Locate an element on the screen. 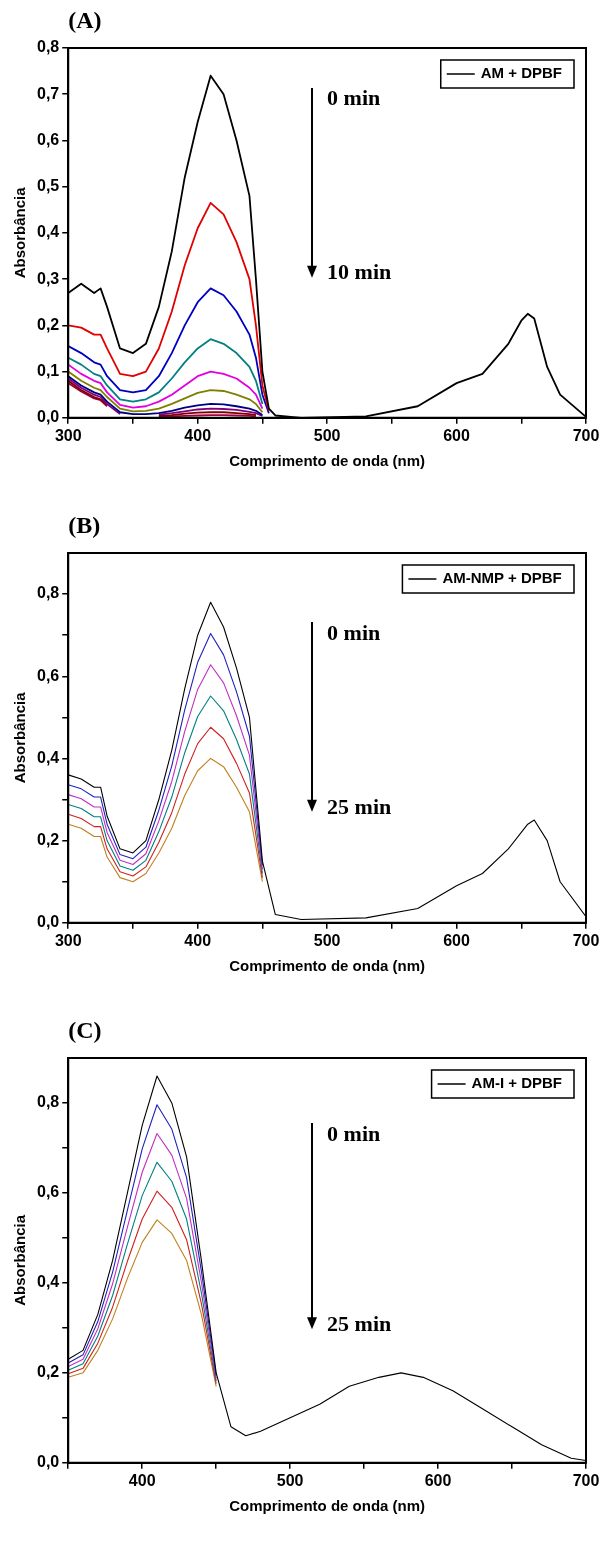  chart-title: (C) is located at coordinates (85, 1030).